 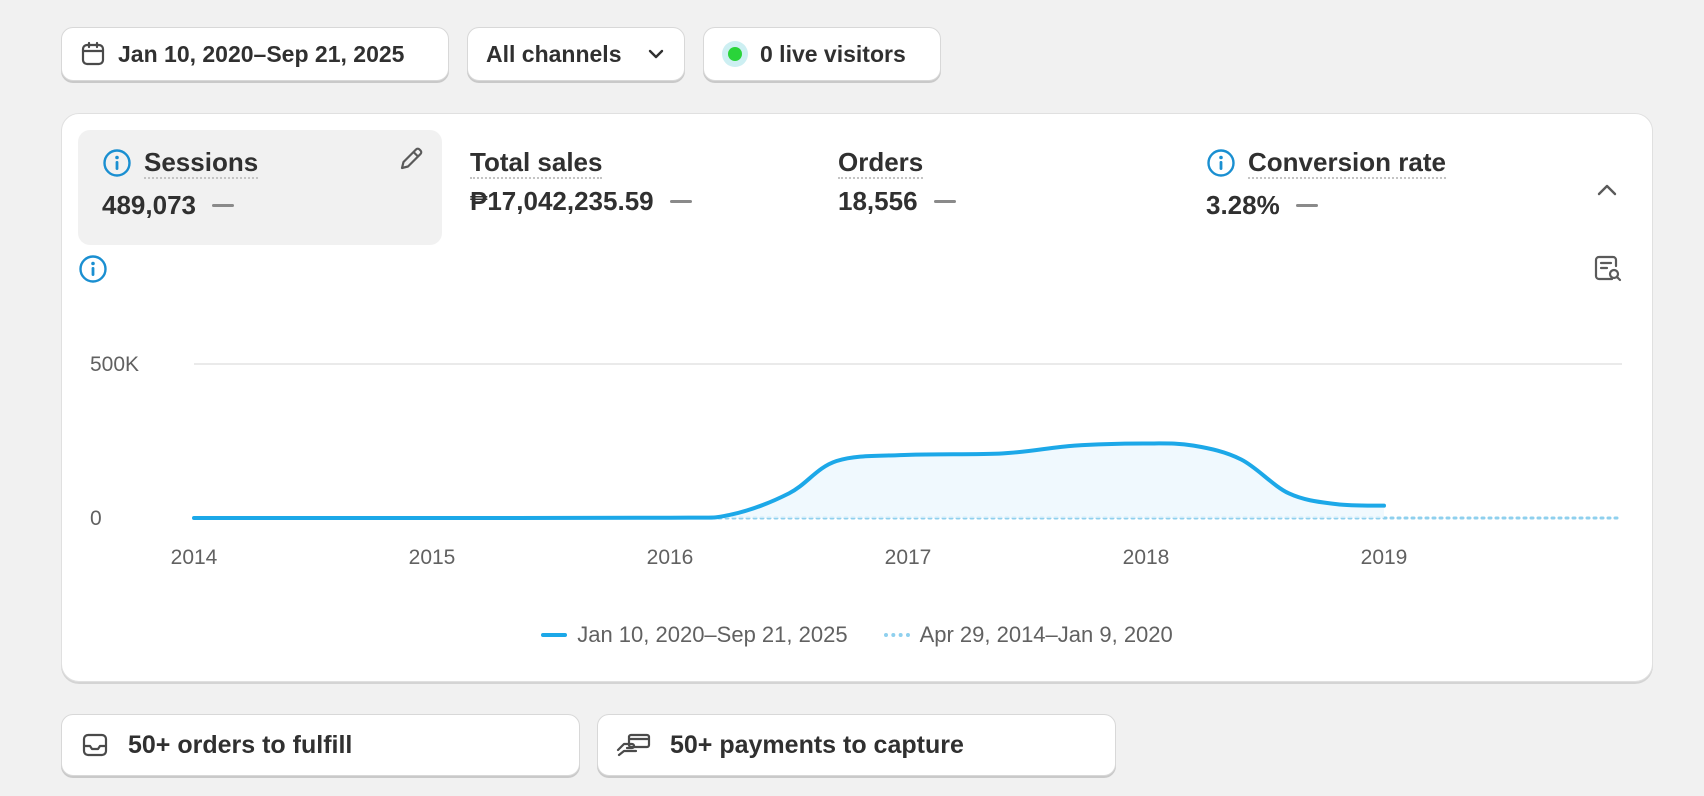 I want to click on metric-sessions: Sessions 489,073, so click(x=260, y=187).